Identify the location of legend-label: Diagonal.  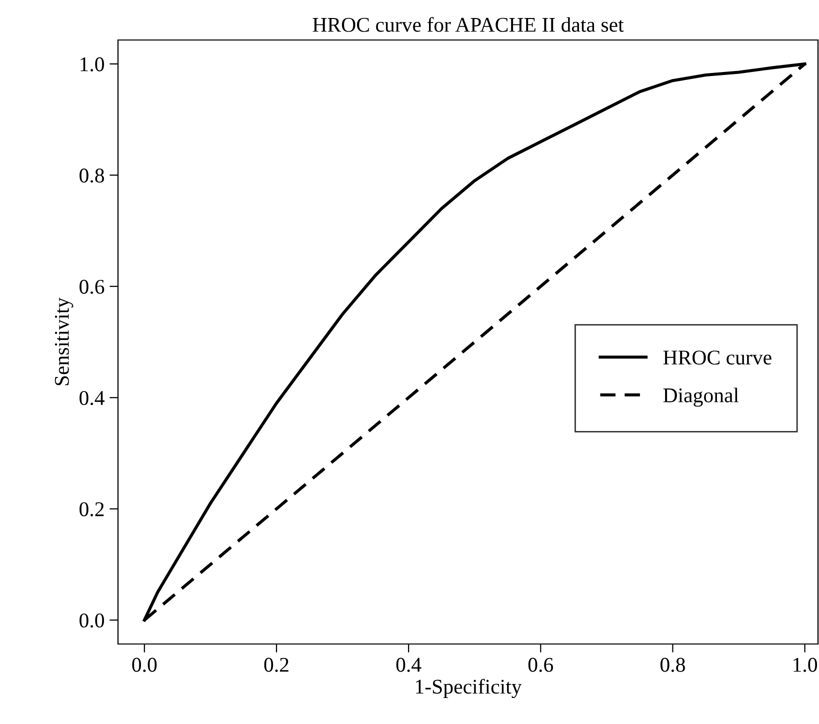
(701, 397).